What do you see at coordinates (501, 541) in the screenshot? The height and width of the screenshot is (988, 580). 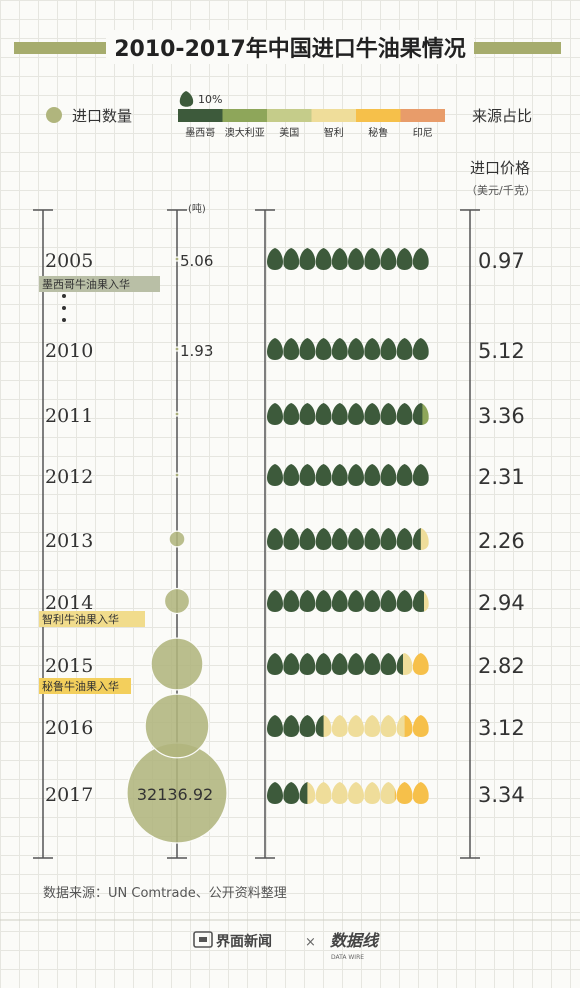 I see `price-label-2013: 2.26` at bounding box center [501, 541].